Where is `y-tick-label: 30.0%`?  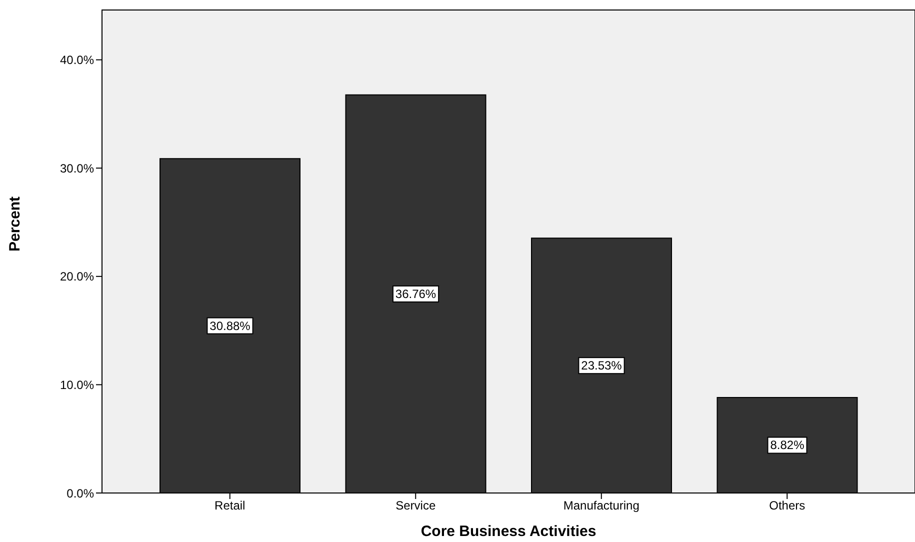
y-tick-label: 30.0% is located at coordinates (77, 168).